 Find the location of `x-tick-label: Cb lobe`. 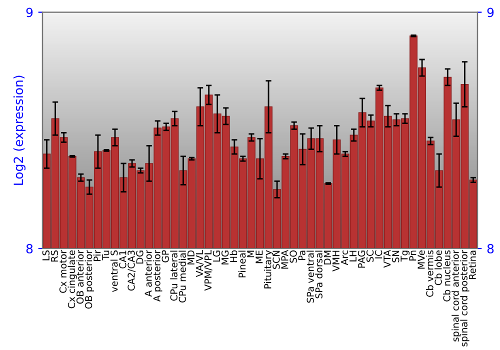

x-tick-label: Cb lobe is located at coordinates (438, 268).